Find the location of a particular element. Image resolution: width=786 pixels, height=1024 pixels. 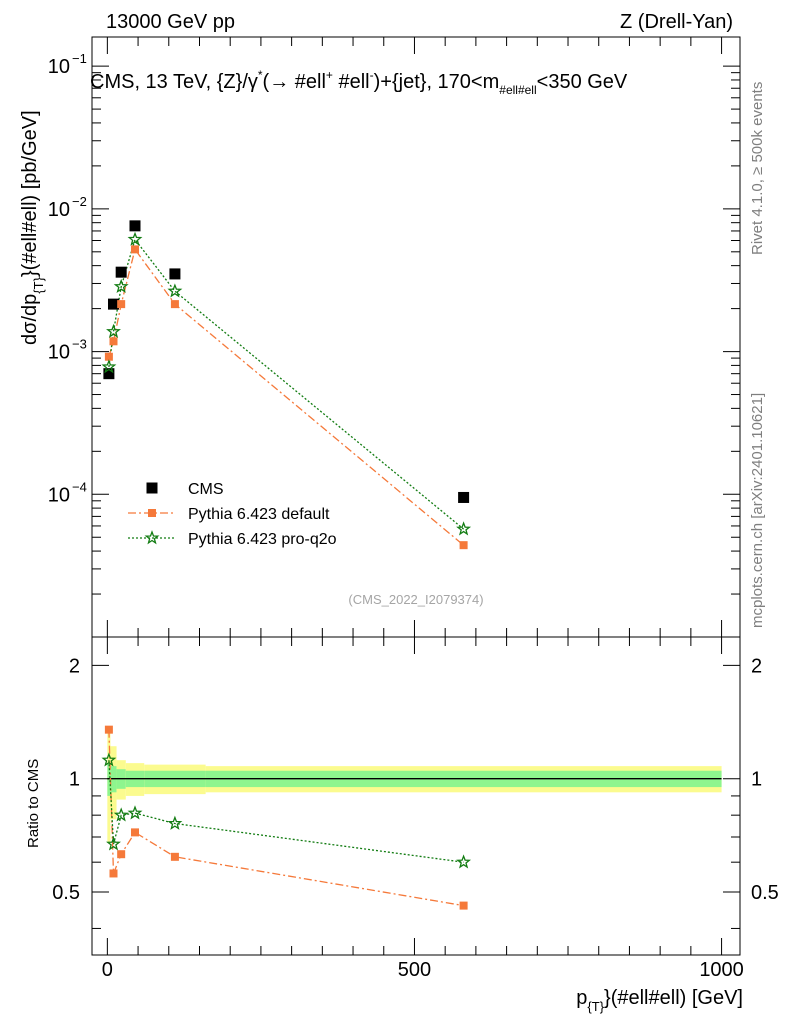

mcplots-label: mcplots.cern.ch [arXiv:2401.10621] is located at coordinates (757, 510).